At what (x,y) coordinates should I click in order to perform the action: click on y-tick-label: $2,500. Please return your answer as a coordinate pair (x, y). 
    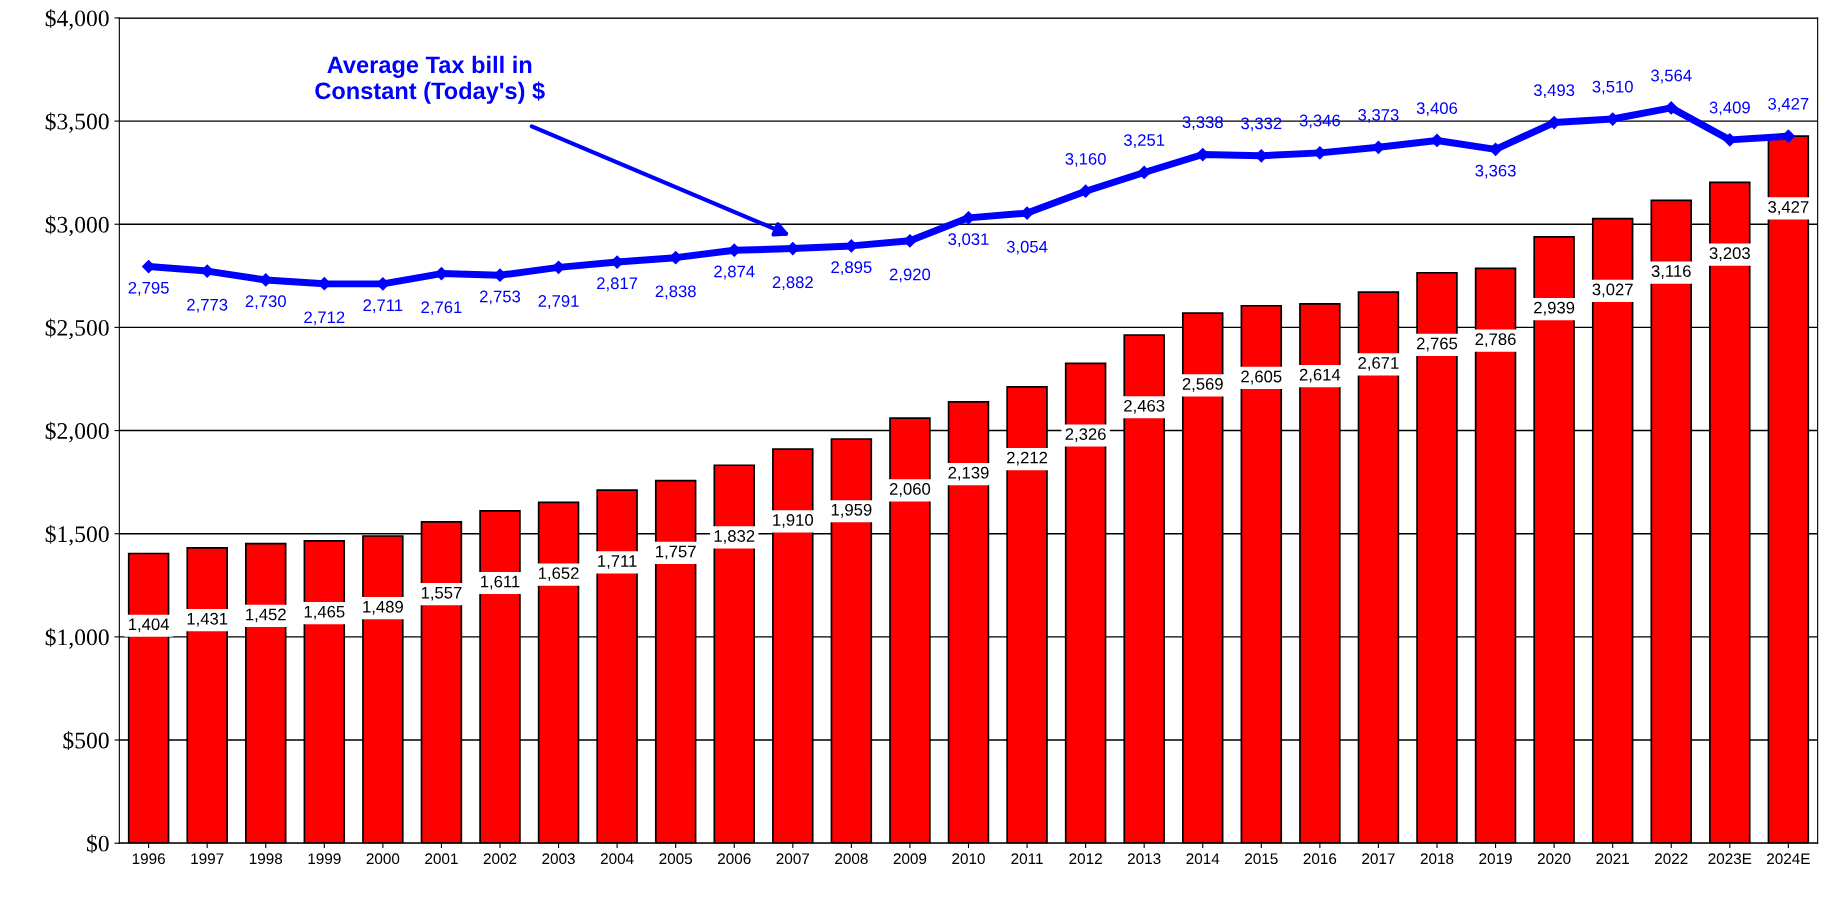
    Looking at the image, I should click on (77, 329).